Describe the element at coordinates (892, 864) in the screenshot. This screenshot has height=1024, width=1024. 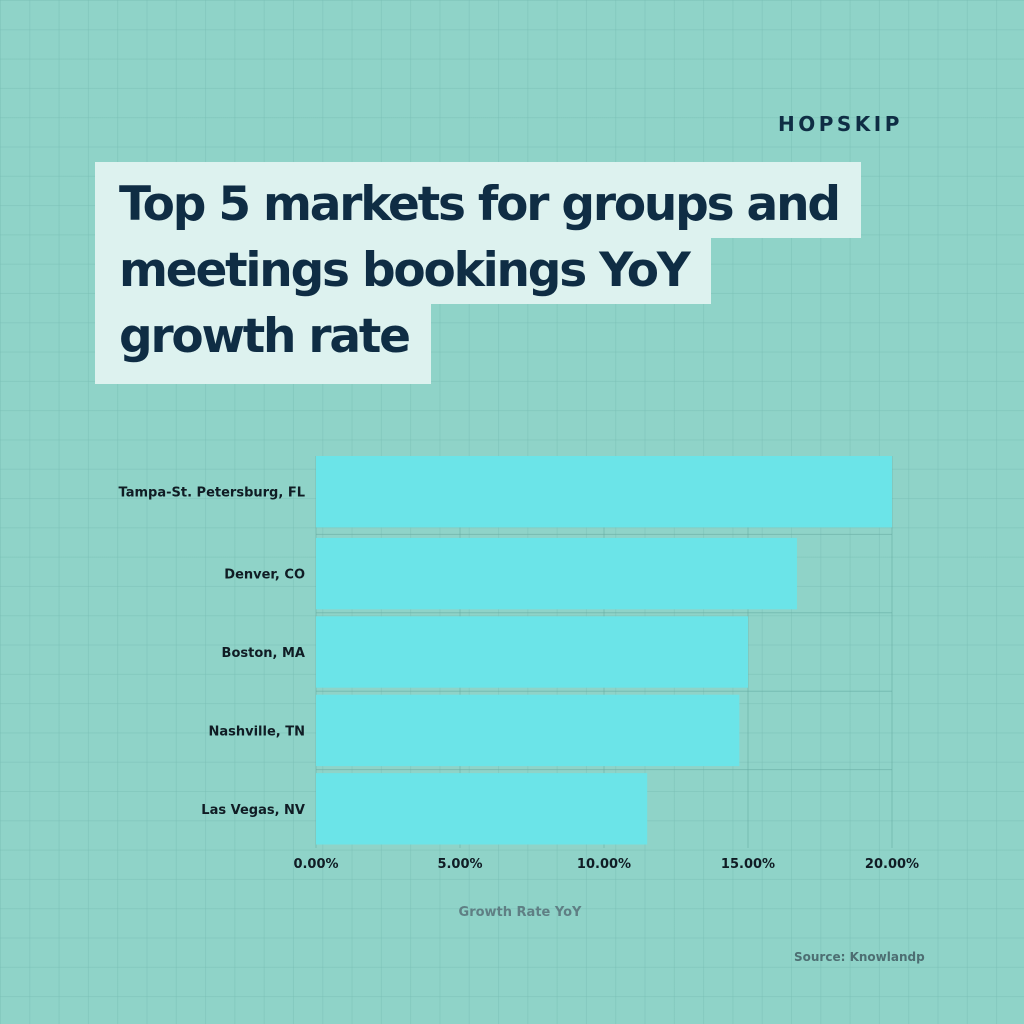
I see `x-tick-label-4: 20.00%` at that location.